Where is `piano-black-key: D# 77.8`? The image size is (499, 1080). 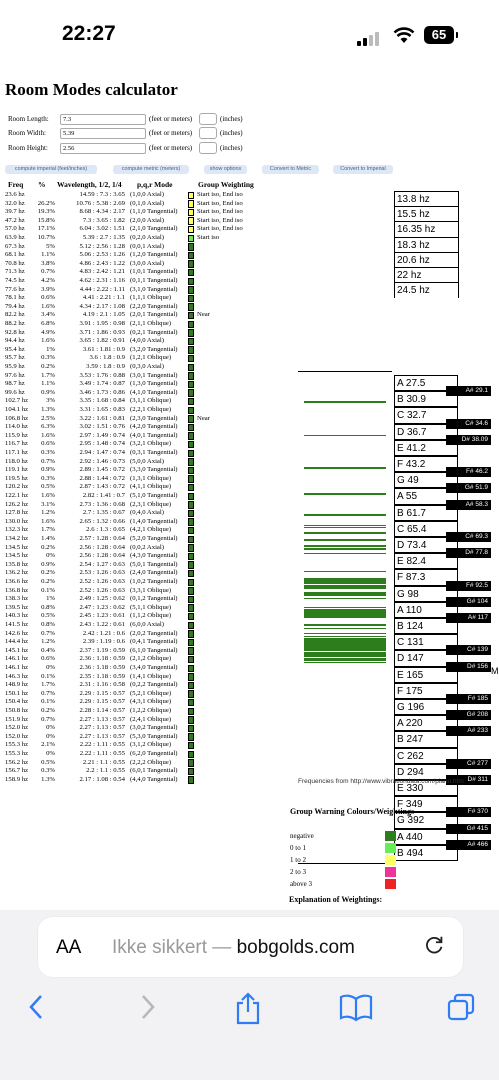
piano-black-key: D# 77.8 is located at coordinates (468, 553).